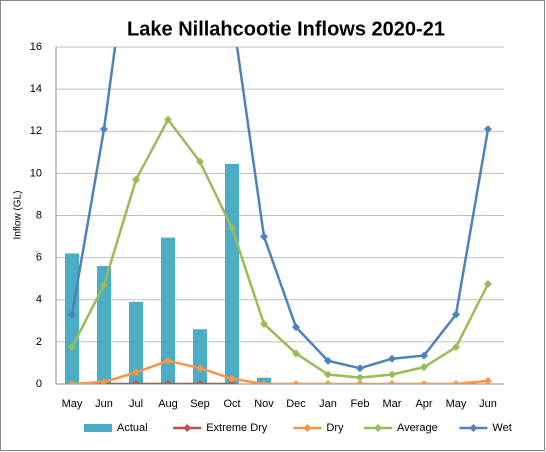 The height and width of the screenshot is (452, 546). Describe the element at coordinates (136, 404) in the screenshot. I see `x-tick-label: Jul` at that location.